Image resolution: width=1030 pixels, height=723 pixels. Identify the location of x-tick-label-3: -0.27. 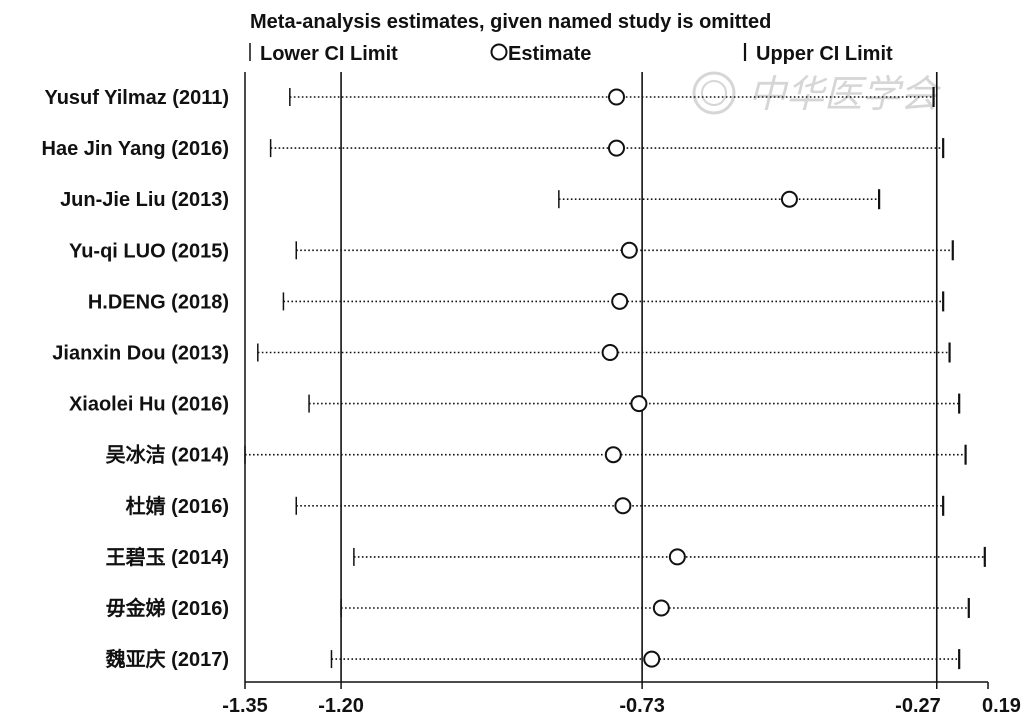
(918, 706).